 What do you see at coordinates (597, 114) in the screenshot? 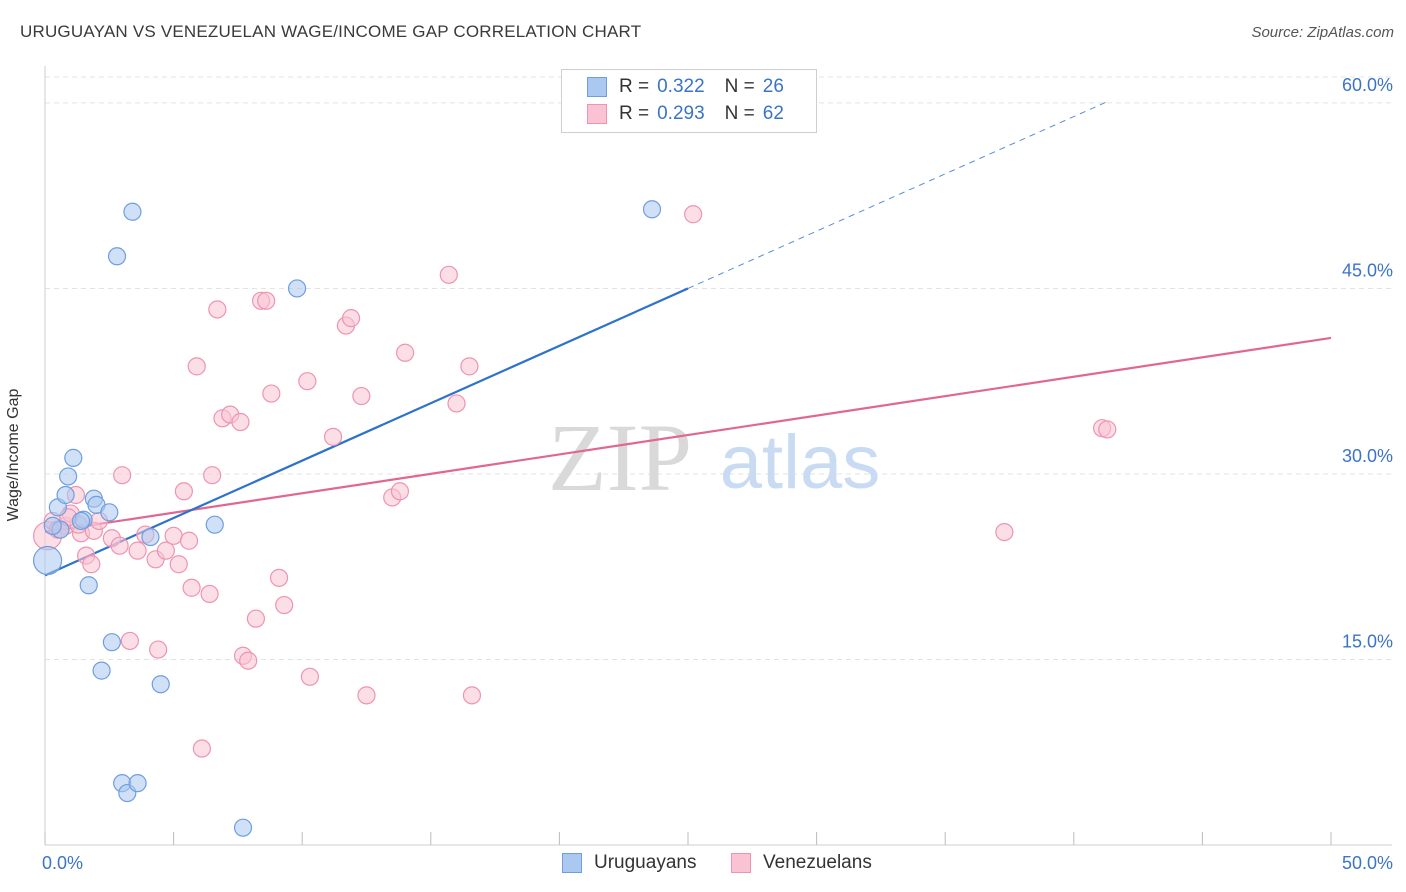
I see `venezuelans-swatch` at bounding box center [597, 114].